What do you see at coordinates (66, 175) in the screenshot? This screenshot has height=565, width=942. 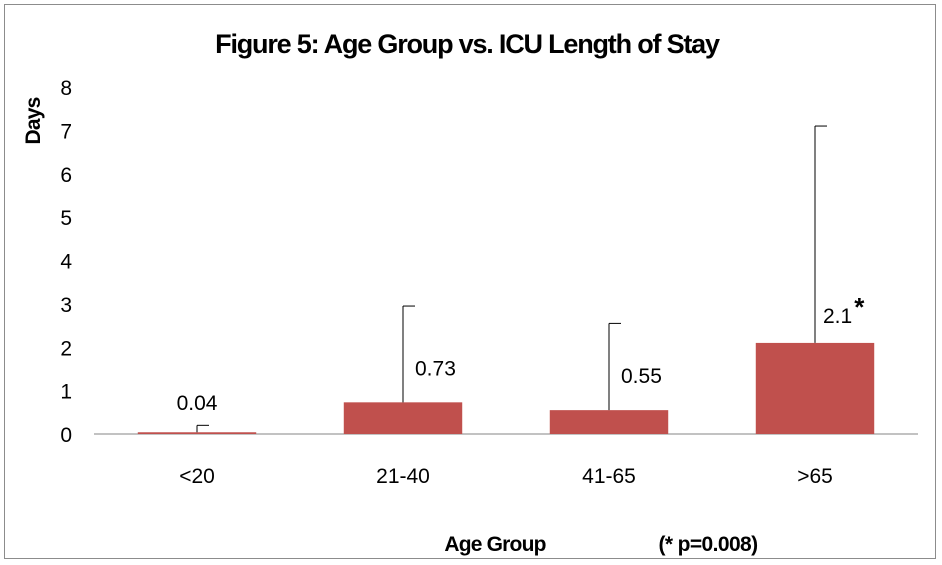 I see `y-tick-label: 6` at bounding box center [66, 175].